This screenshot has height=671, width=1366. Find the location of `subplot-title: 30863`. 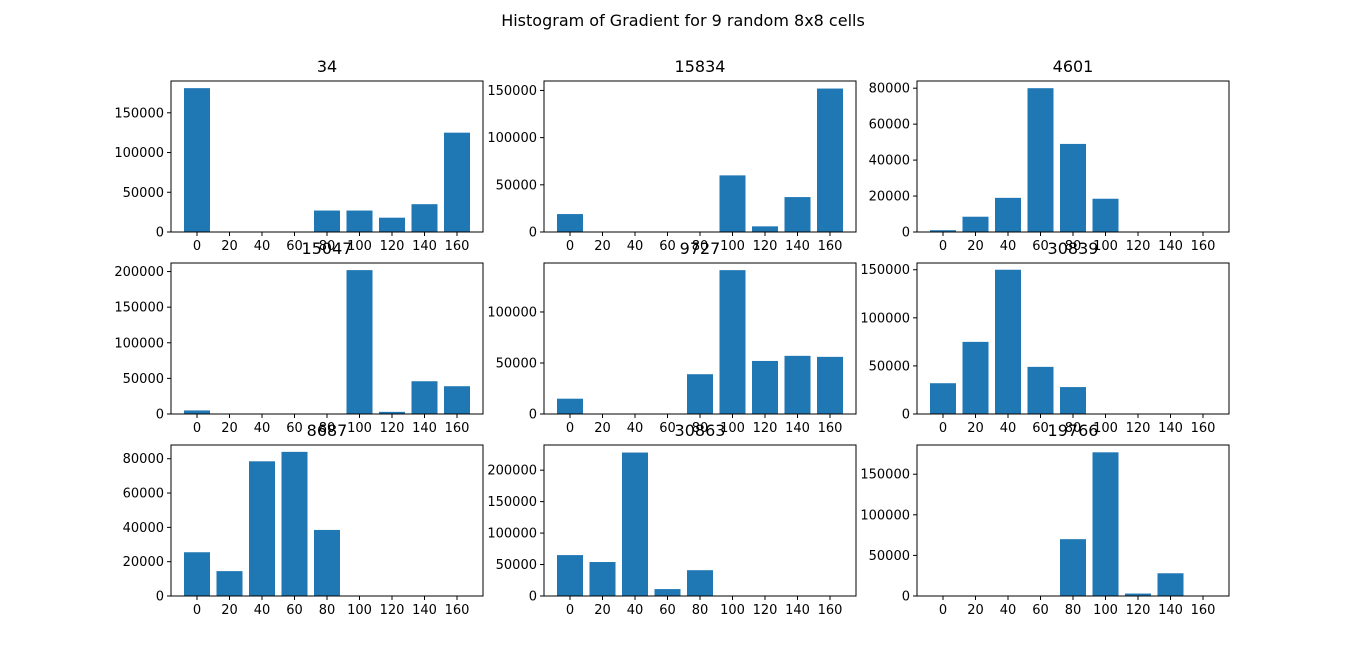

subplot-title: 30863 is located at coordinates (700, 430).